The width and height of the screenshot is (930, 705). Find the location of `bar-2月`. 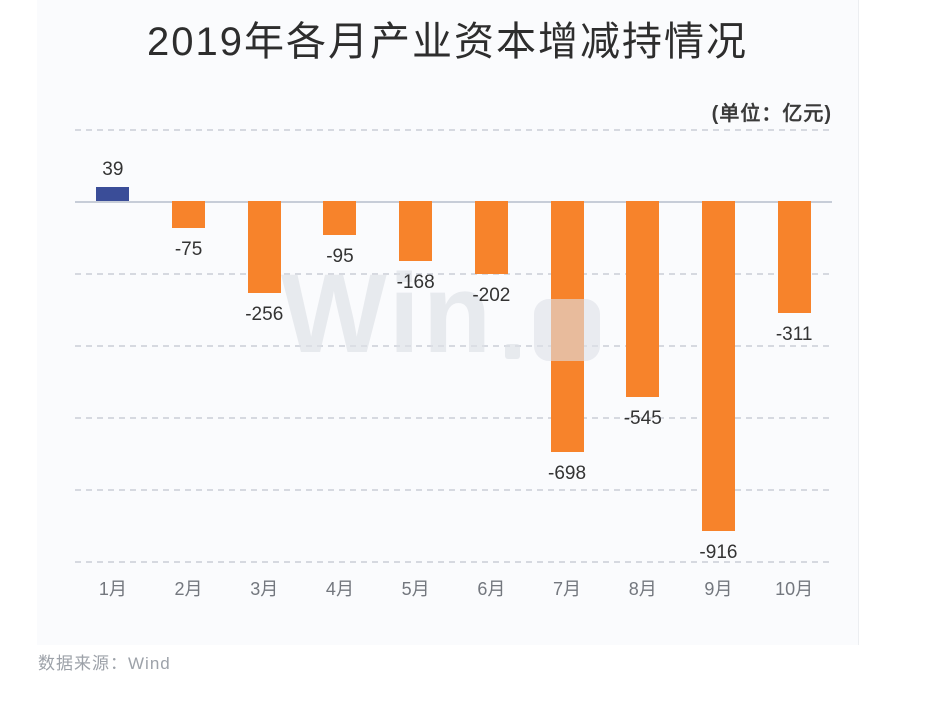

bar-2月 is located at coordinates (189, 214).